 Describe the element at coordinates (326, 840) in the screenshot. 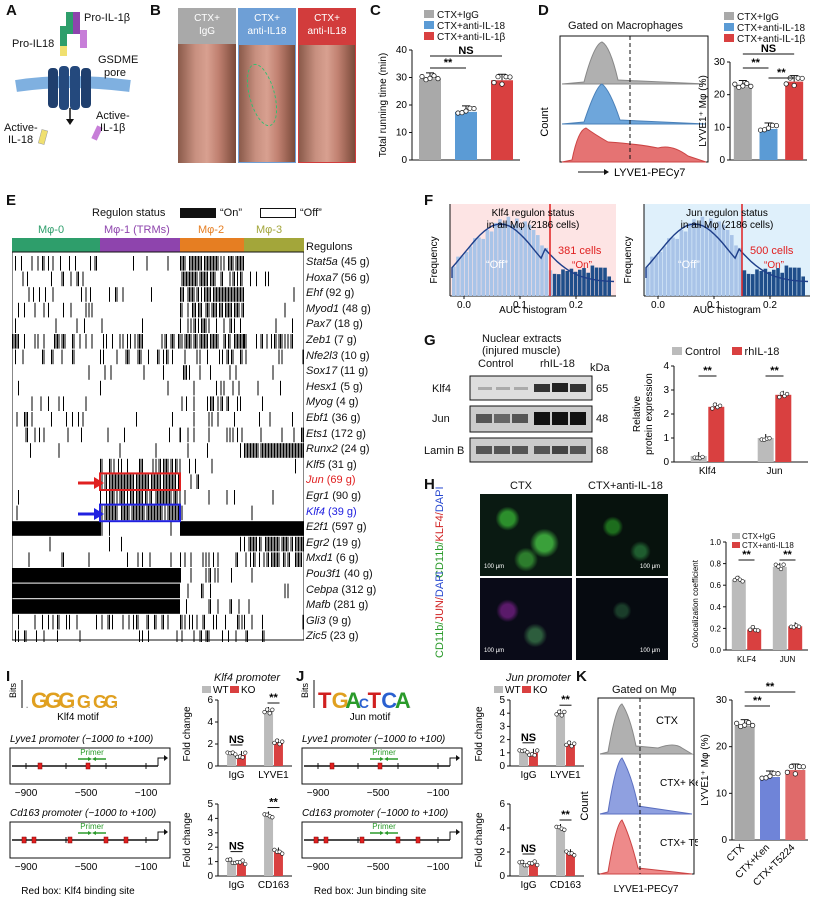

I see `binding-site-box` at that location.